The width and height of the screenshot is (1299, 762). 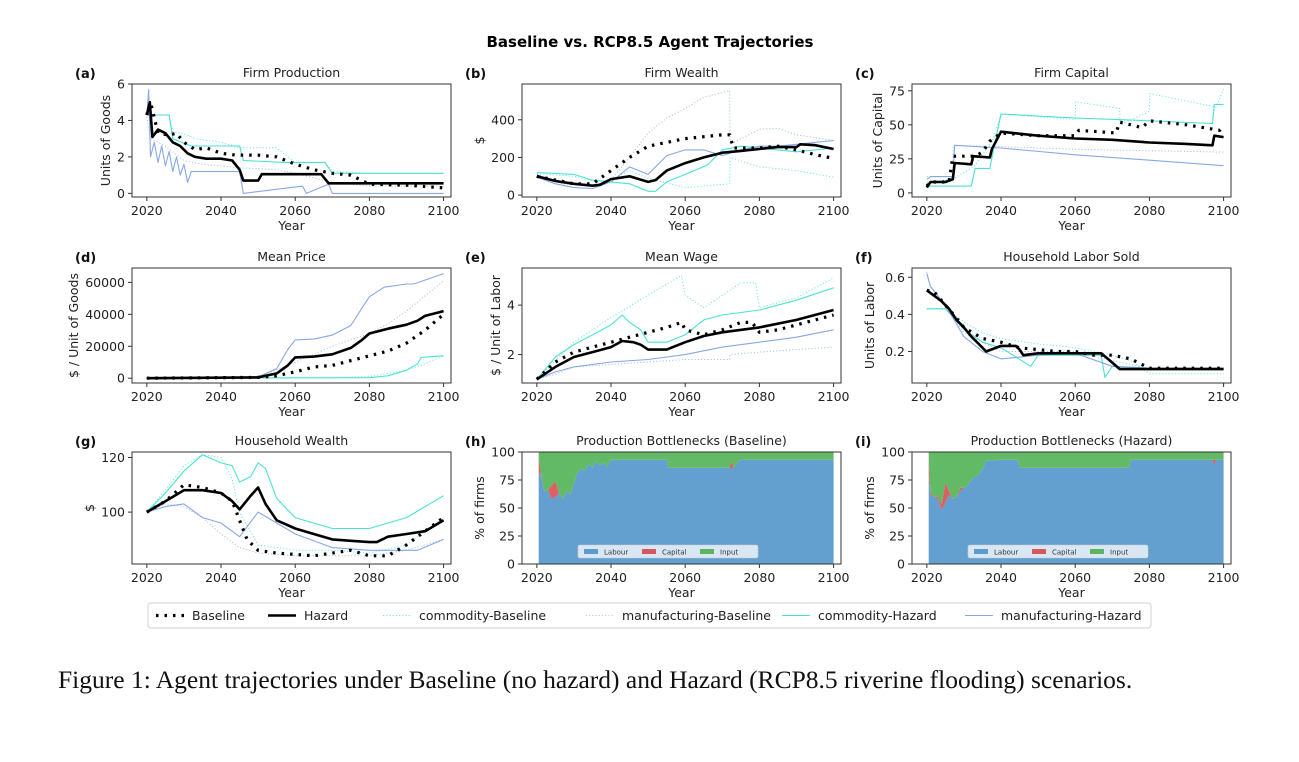 I want to click on legend-label: Baseline, so click(x=218, y=615).